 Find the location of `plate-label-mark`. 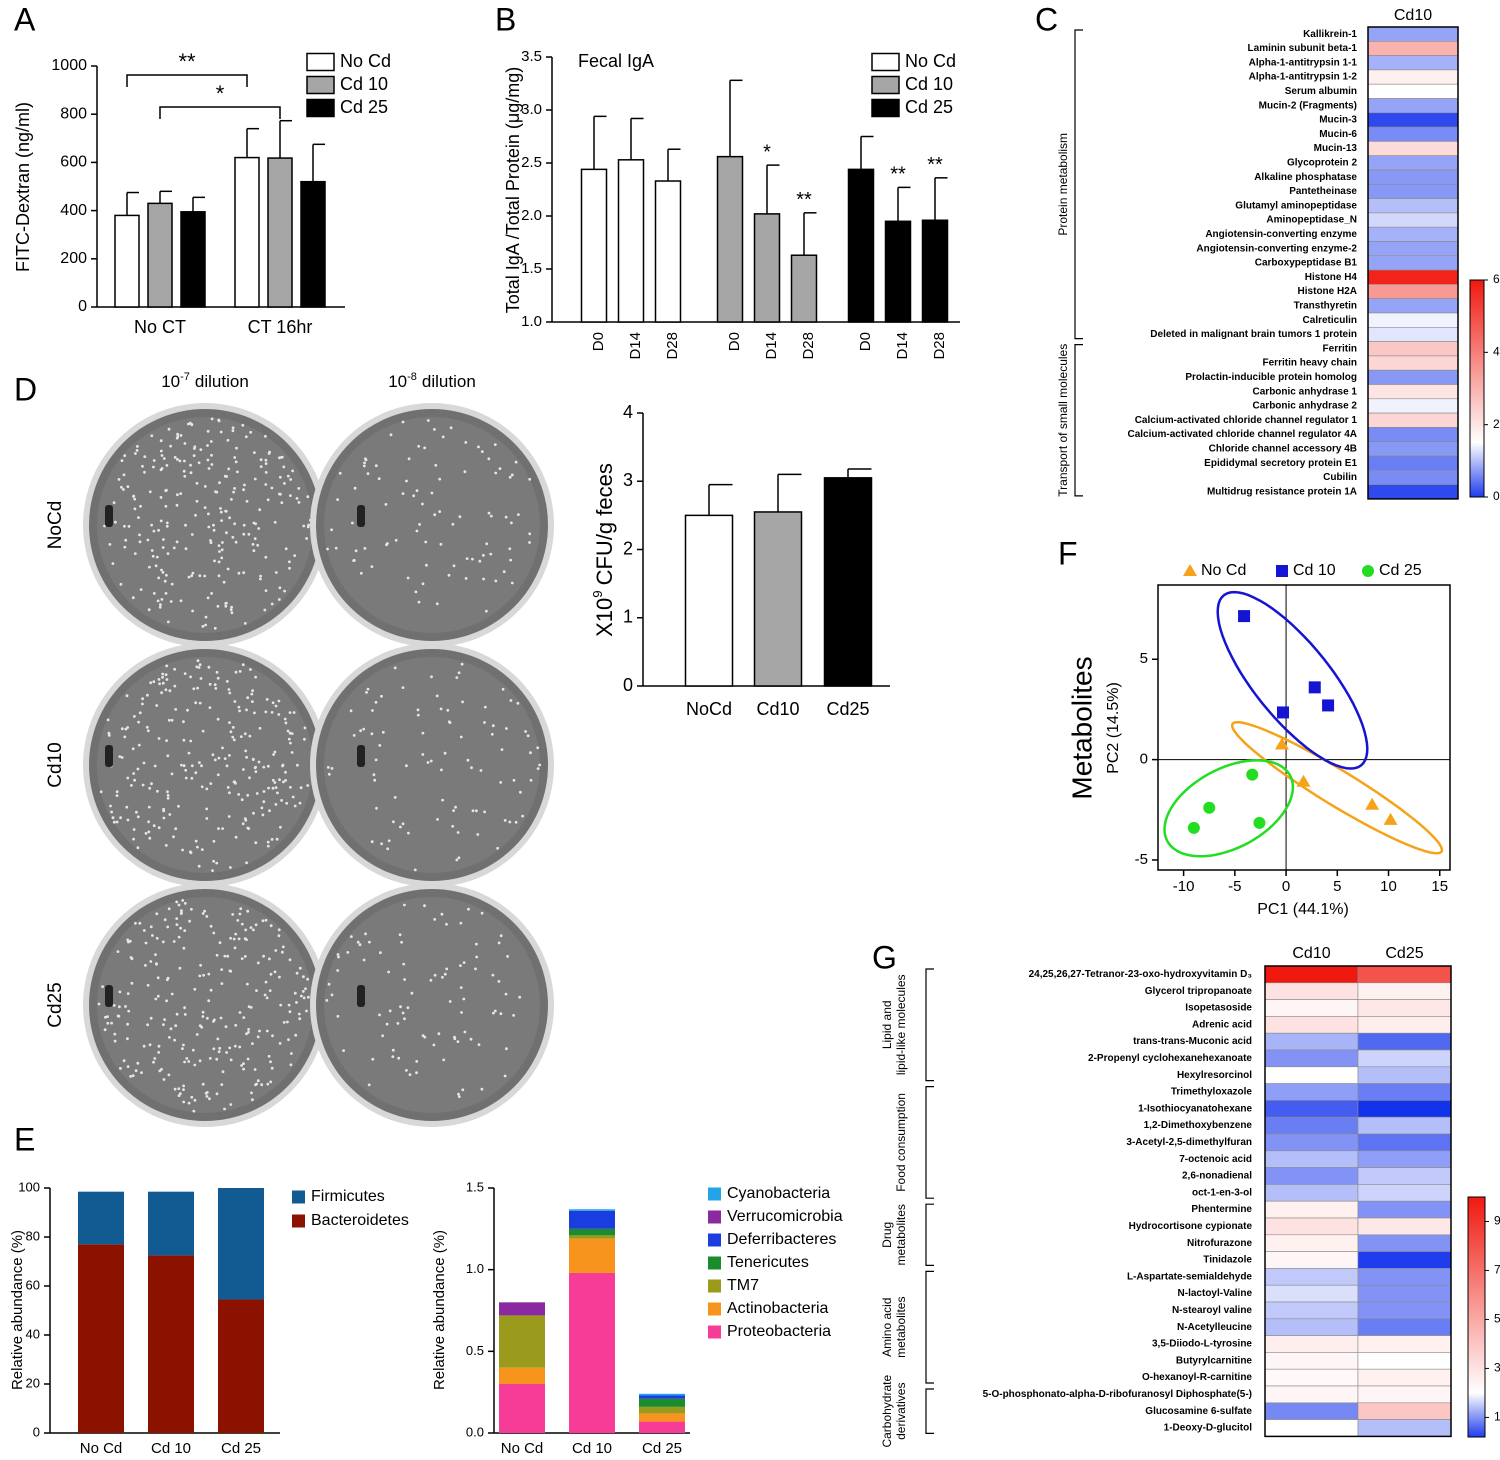

plate-label-mark is located at coordinates (361, 756).